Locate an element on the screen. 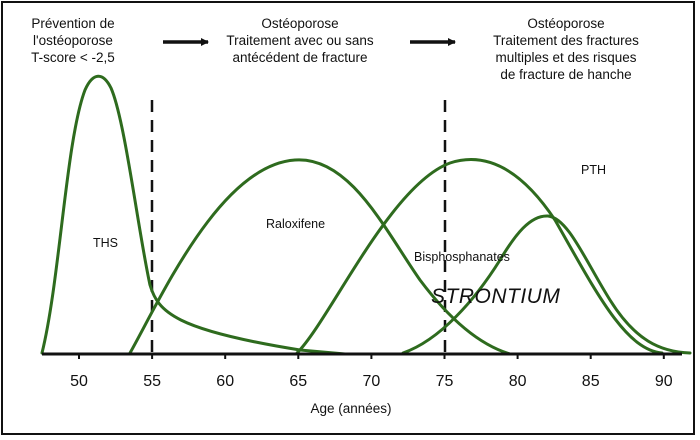 The height and width of the screenshot is (440, 700). header-treatment-line-1: Ostéoporose is located at coordinates (300, 23).